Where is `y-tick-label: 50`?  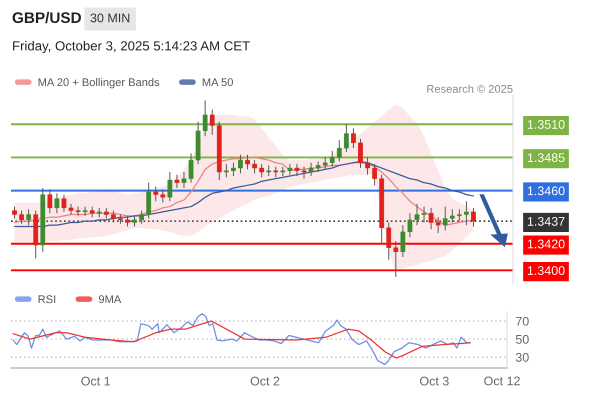
y-tick-label: 50 is located at coordinates (522, 339).